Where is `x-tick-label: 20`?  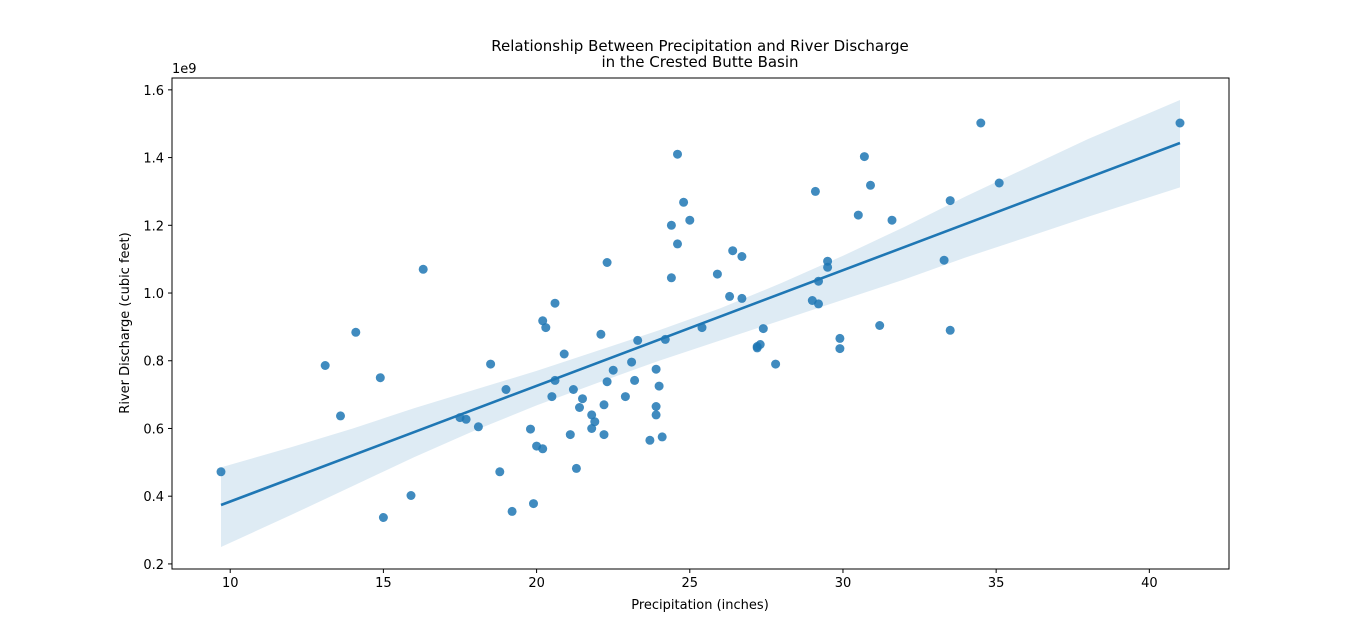 x-tick-label: 20 is located at coordinates (536, 583).